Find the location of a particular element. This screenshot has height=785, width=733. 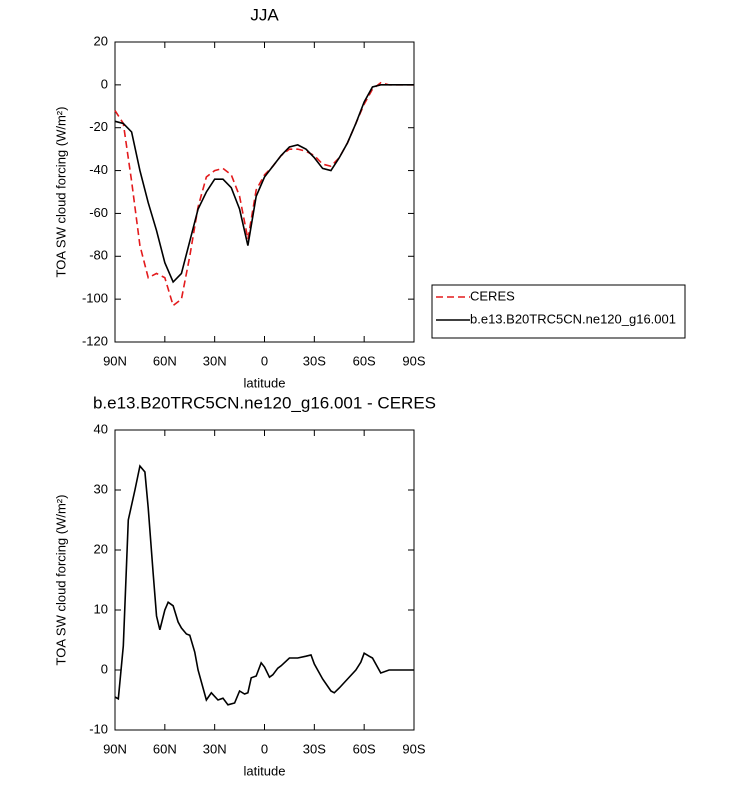

y-tick-label: -60 is located at coordinates (98, 212).